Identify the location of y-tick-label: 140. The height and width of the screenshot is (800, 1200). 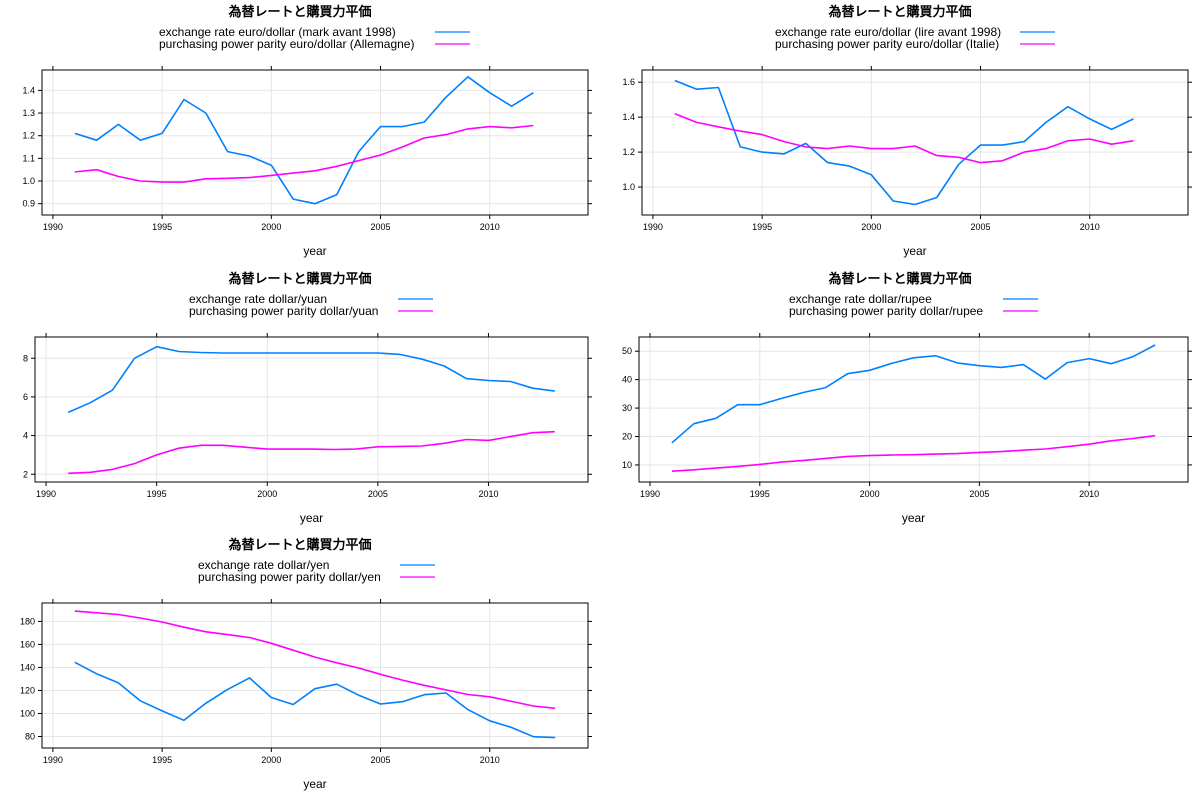
(27, 667).